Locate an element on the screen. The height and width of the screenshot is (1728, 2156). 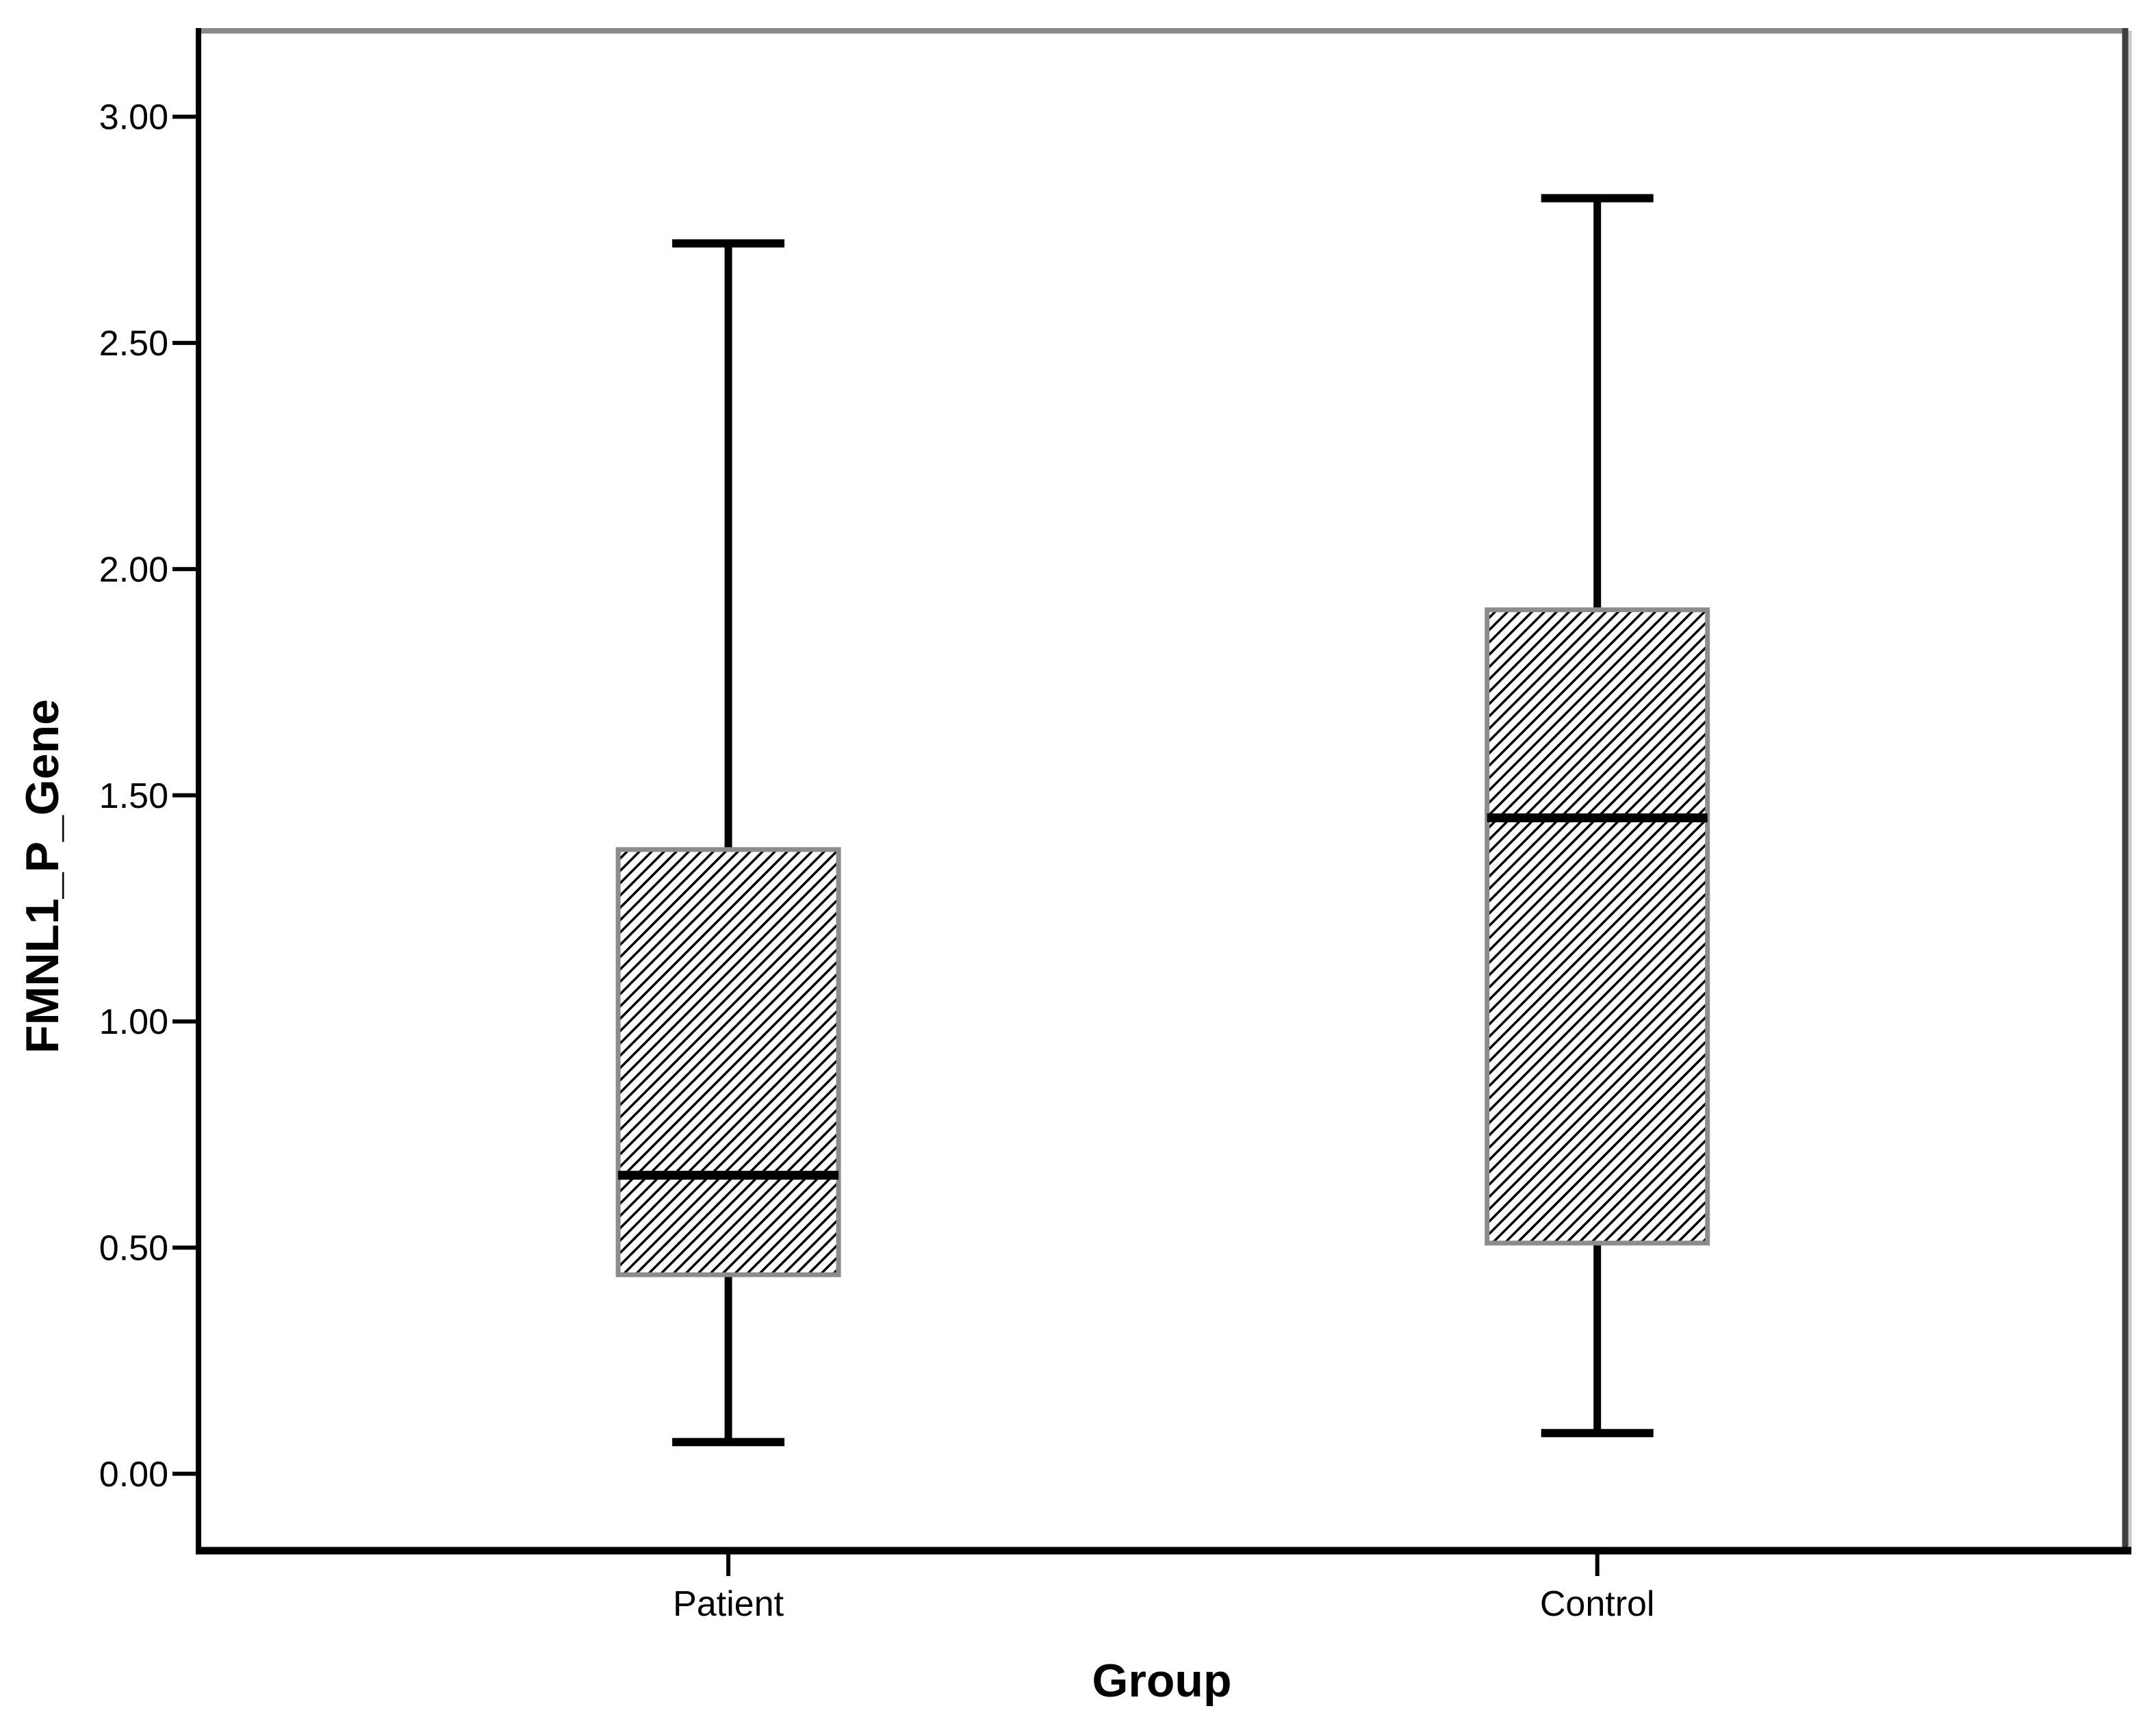
y-tick-label: 2.00 is located at coordinates (133, 569).